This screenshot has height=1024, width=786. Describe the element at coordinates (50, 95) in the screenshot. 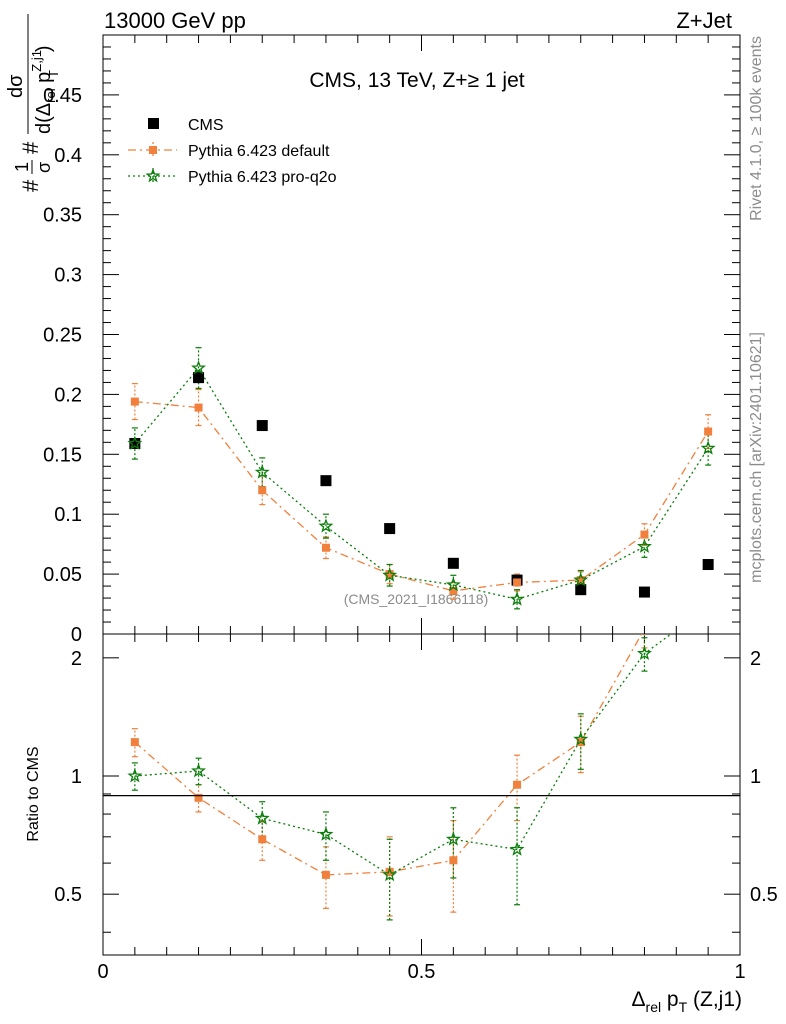

I see `ylabel-den-sub: rel` at that location.